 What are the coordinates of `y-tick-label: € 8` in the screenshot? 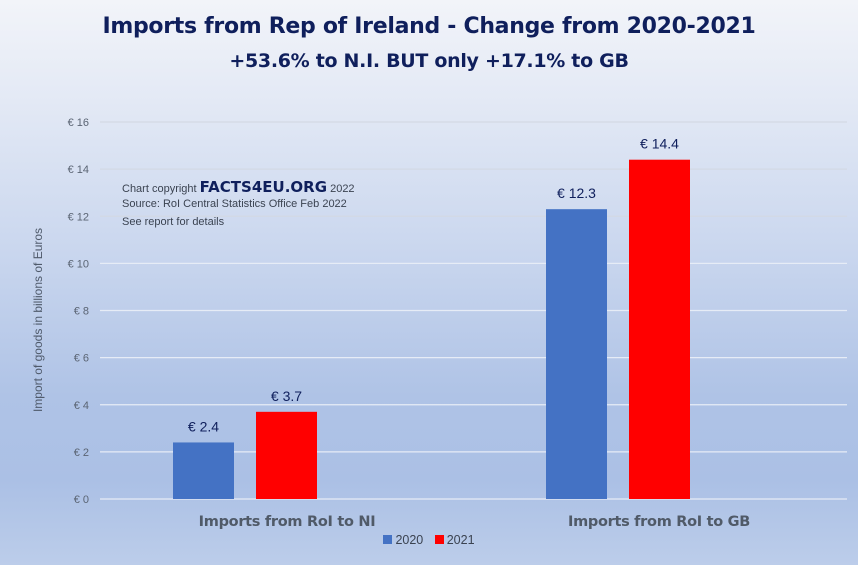 It's located at (81, 312).